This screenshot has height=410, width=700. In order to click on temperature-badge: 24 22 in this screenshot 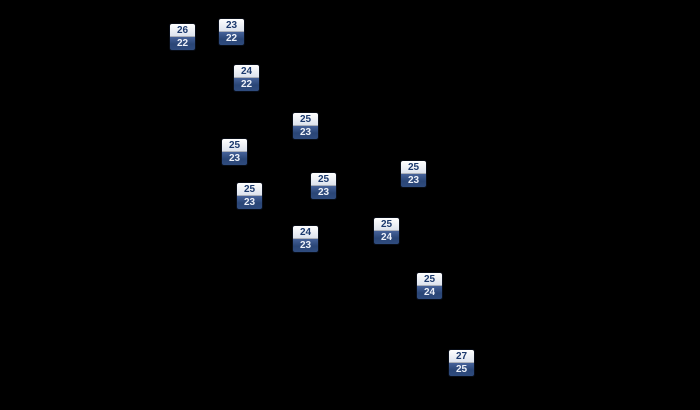, I will do `click(246, 78)`.